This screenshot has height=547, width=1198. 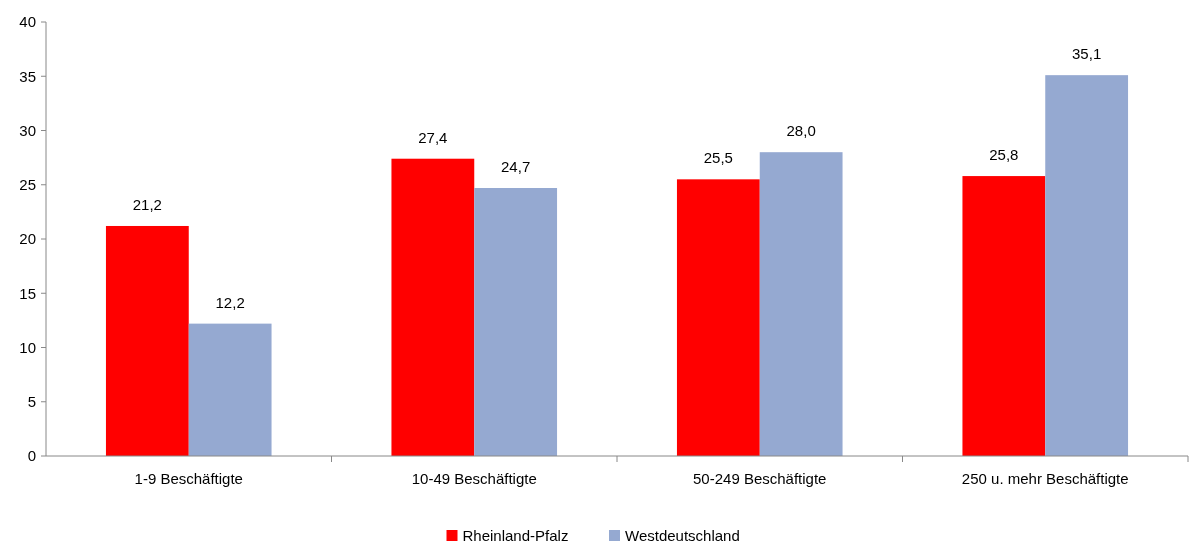 I want to click on y-tick-label: 0, so click(x=31, y=456).